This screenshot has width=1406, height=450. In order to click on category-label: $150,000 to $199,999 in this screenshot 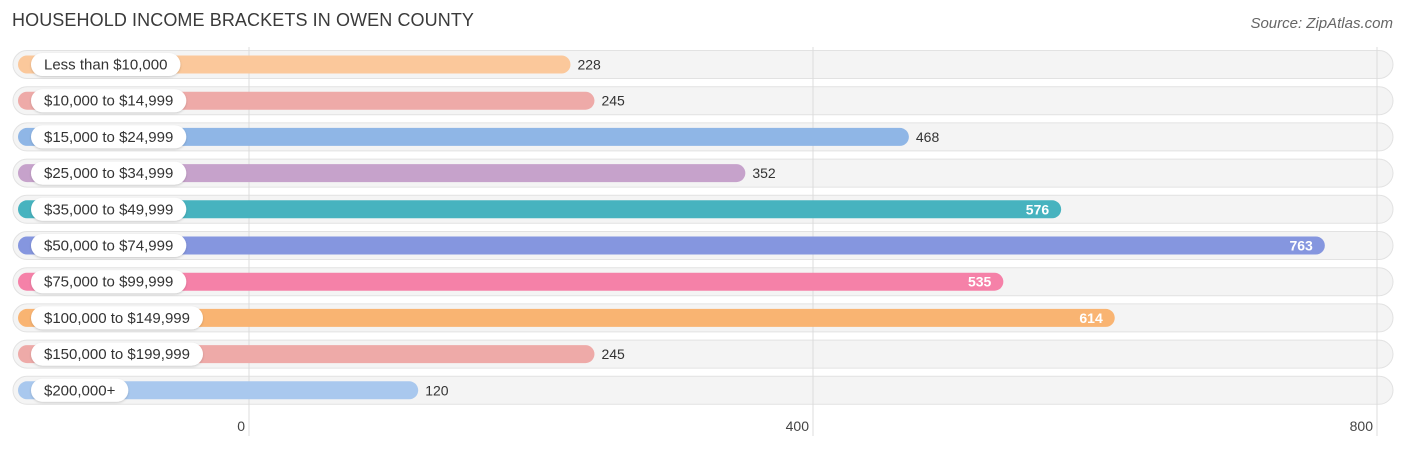, I will do `click(117, 354)`.